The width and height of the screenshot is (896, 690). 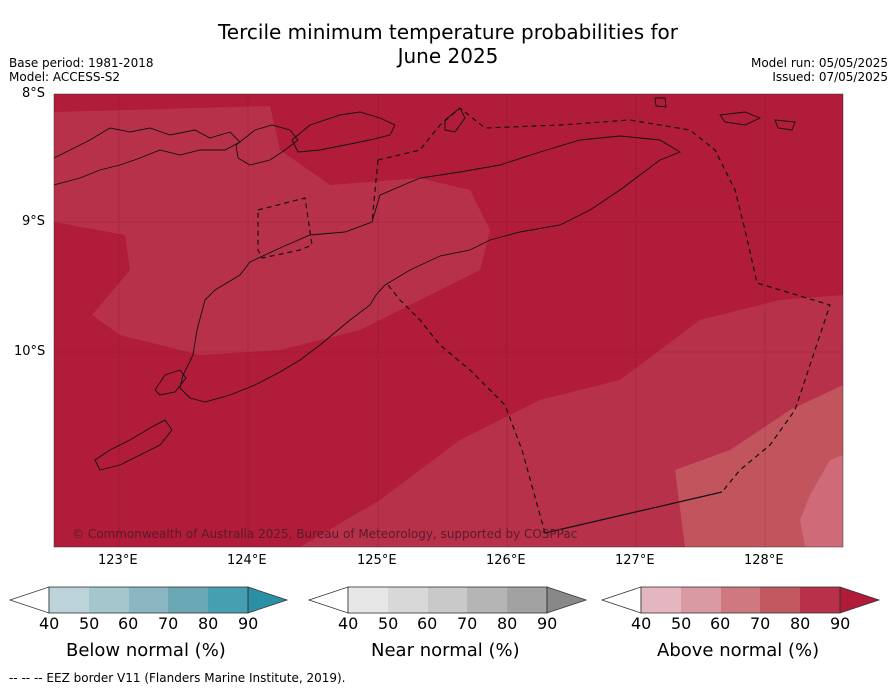 What do you see at coordinates (148, 600) in the screenshot?
I see `colorbar-below-normal` at bounding box center [148, 600].